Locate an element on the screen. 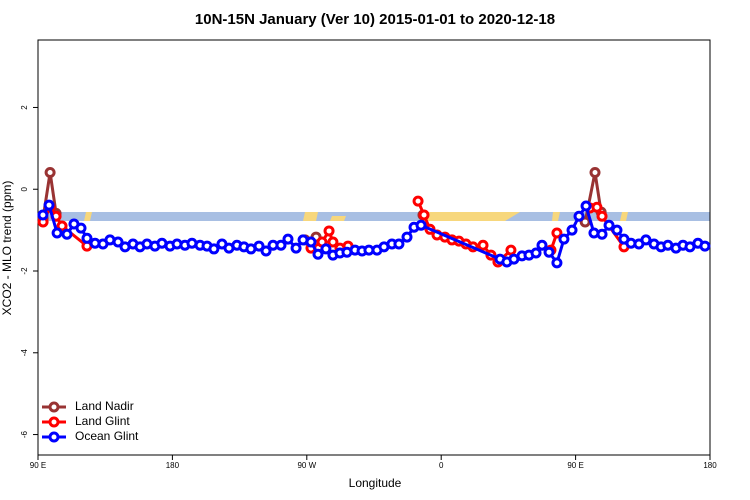 Image resolution: width=750 pixels, height=500 pixels. x-tick-label: 90 W is located at coordinates (306, 465).